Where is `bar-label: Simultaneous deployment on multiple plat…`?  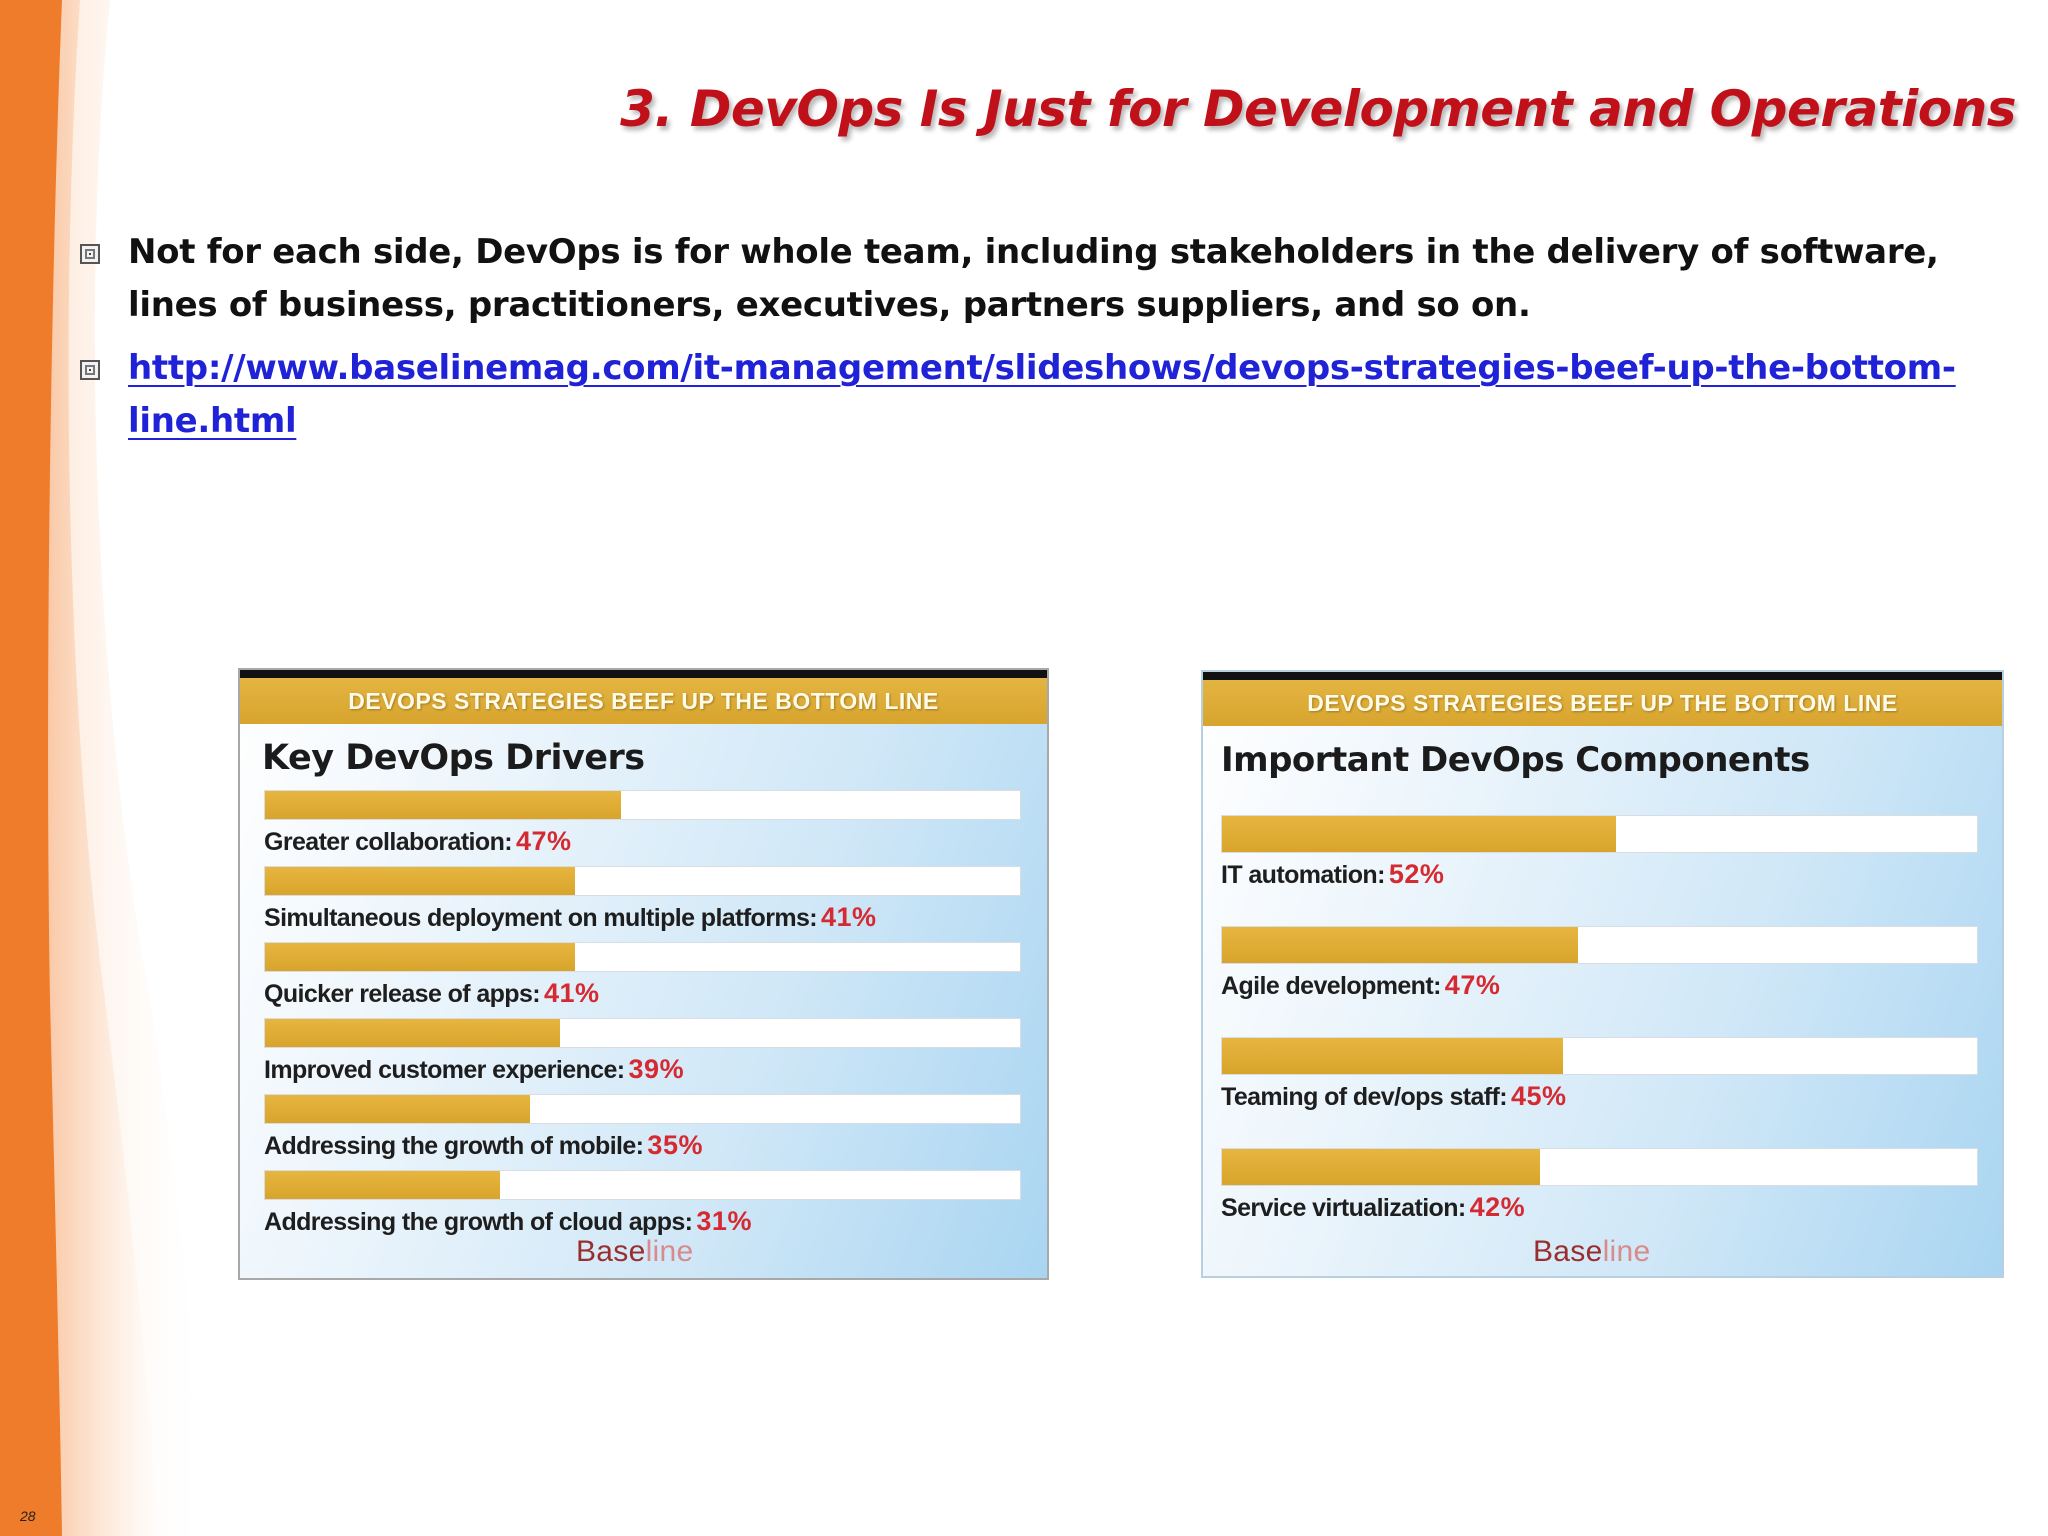
bar-label: Simultaneous deployment on multiple plat… is located at coordinates (570, 917).